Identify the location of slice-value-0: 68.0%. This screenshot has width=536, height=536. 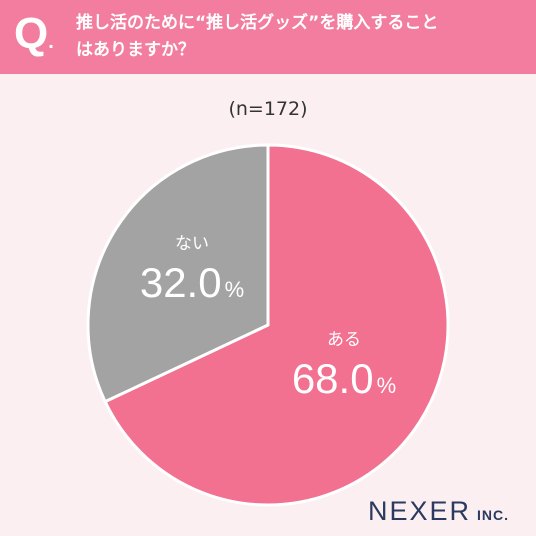
(344, 378).